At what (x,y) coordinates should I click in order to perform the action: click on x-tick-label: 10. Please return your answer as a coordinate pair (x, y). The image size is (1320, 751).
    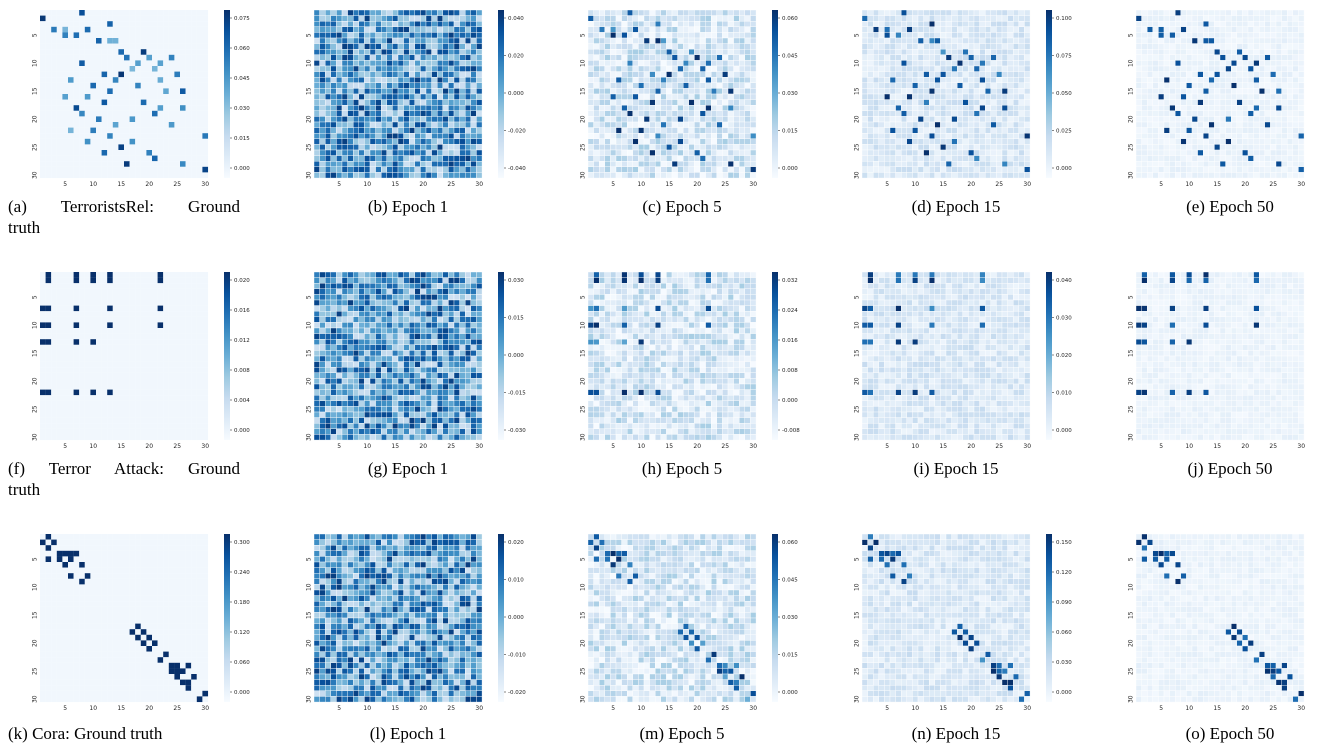
    Looking at the image, I should click on (641, 184).